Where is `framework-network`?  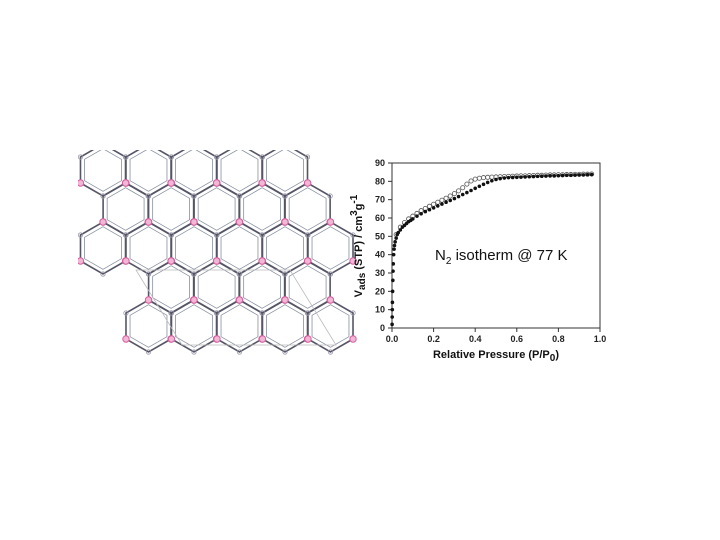
framework-network is located at coordinates (217, 252).